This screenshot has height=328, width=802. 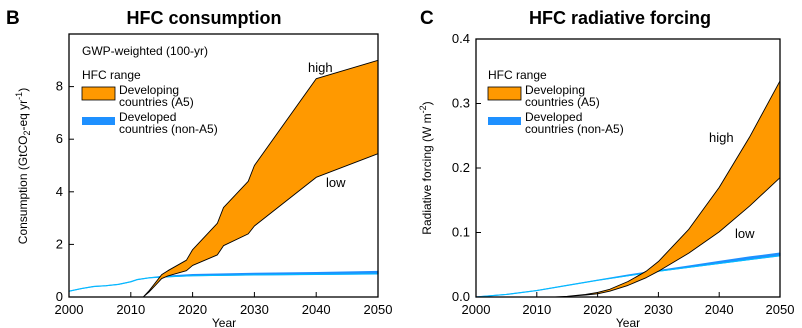 I want to click on panel-c-legend-developed-line1: Developed, so click(x=553, y=117).